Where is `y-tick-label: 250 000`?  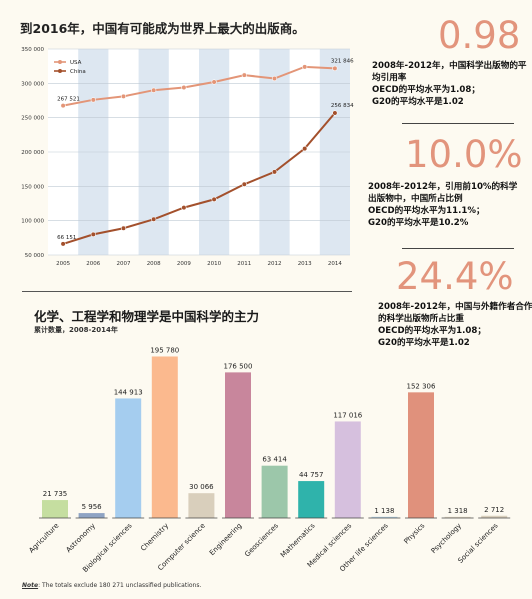 y-tick-label: 250 000 is located at coordinates (32, 119).